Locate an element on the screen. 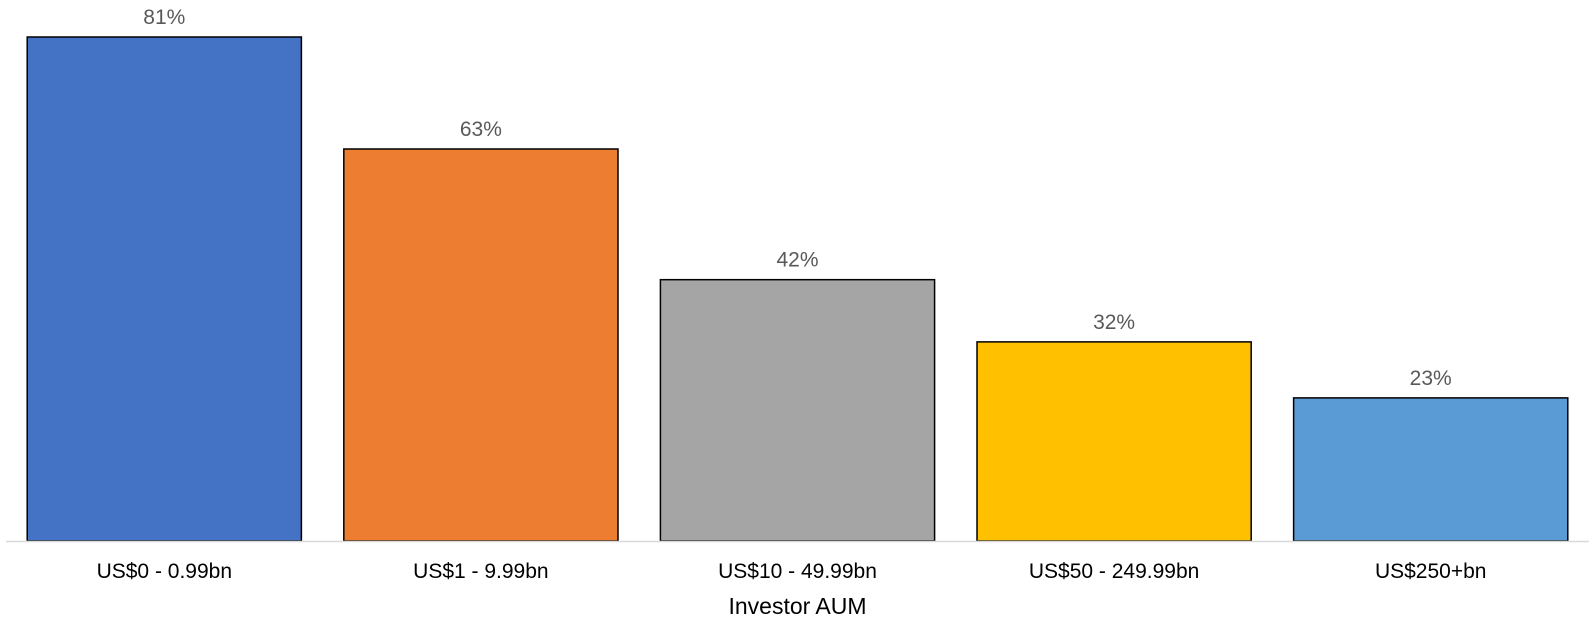 The image size is (1595, 628). x-tick-label-us-10-49-99bn: US$10 - 49.99bn is located at coordinates (797, 571).